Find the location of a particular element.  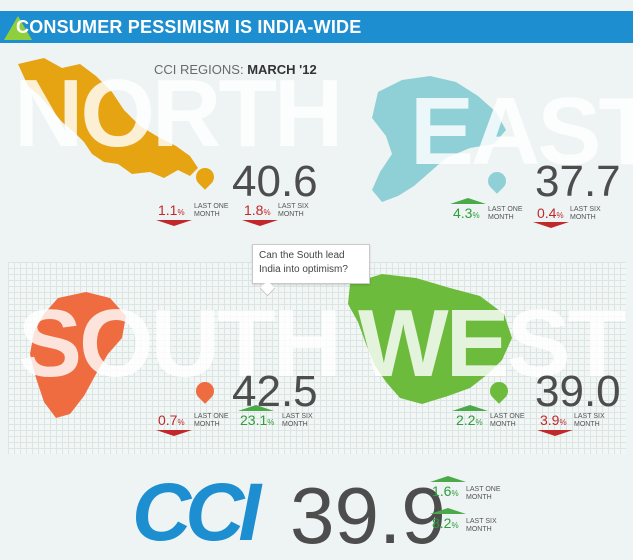

subtitle: CCI REGIONS: MARCH '12 is located at coordinates (235, 69).